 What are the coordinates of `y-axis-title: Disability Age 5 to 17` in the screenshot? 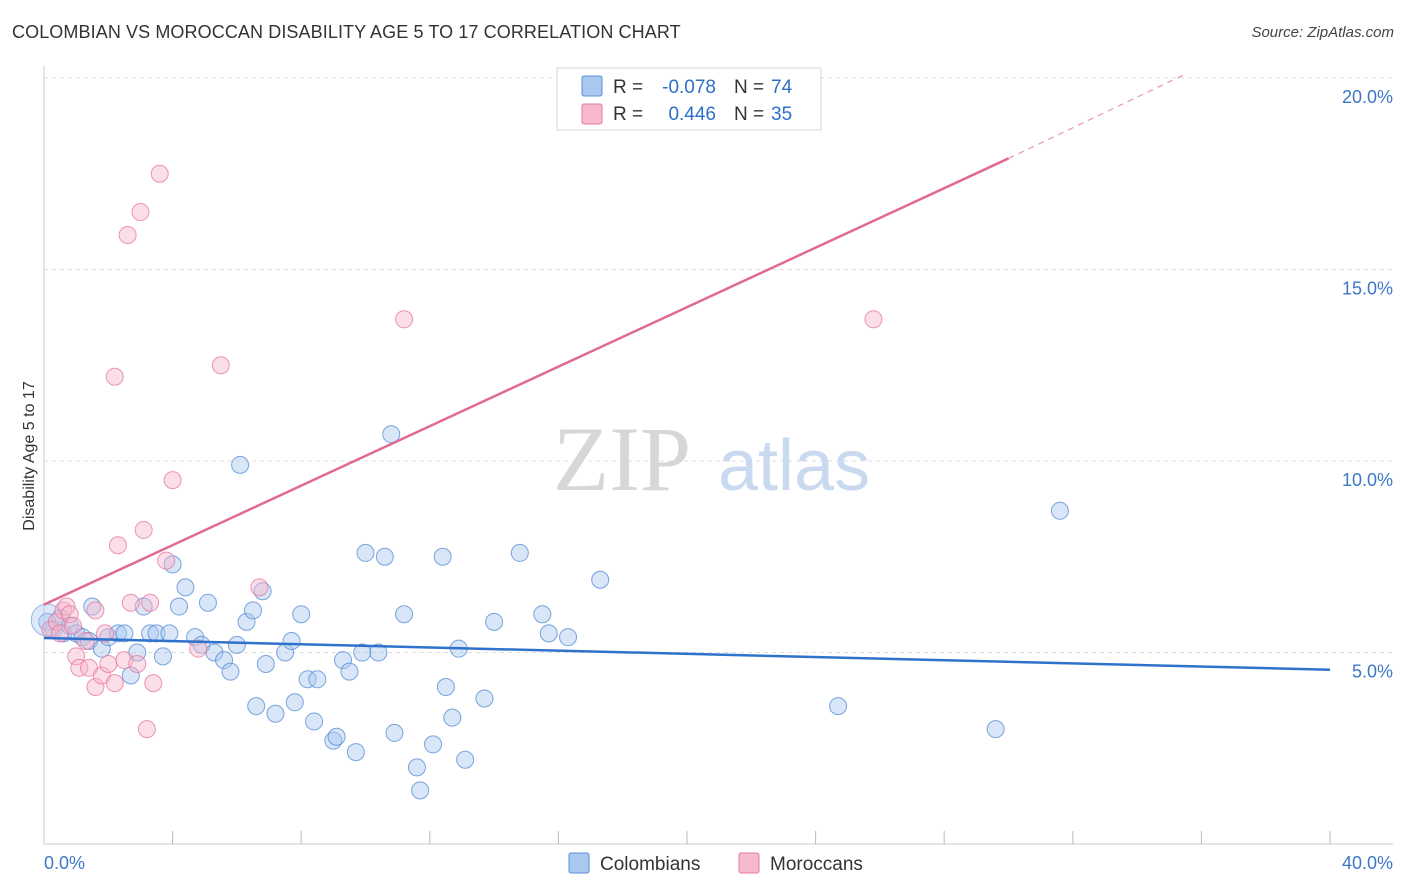 It's located at (29, 456).